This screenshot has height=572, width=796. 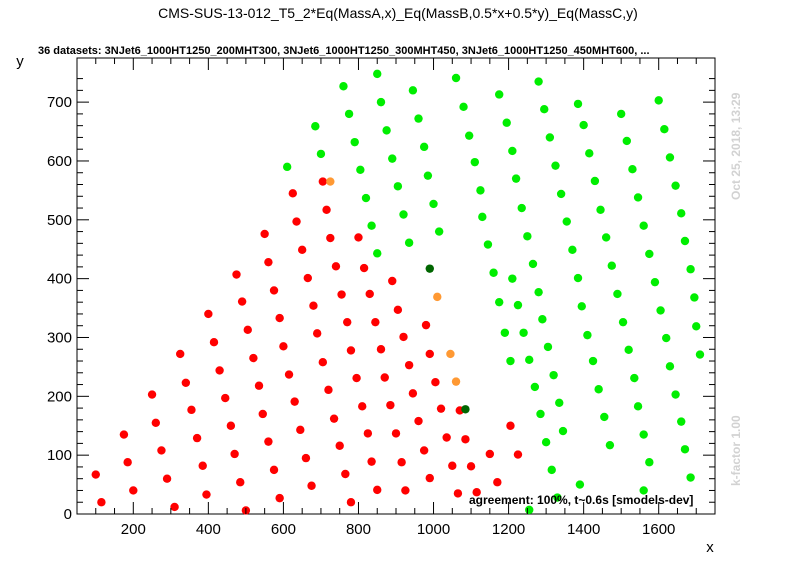 I want to click on timestamp-text: Oct 25, 2018, 13:29, so click(x=736, y=146).